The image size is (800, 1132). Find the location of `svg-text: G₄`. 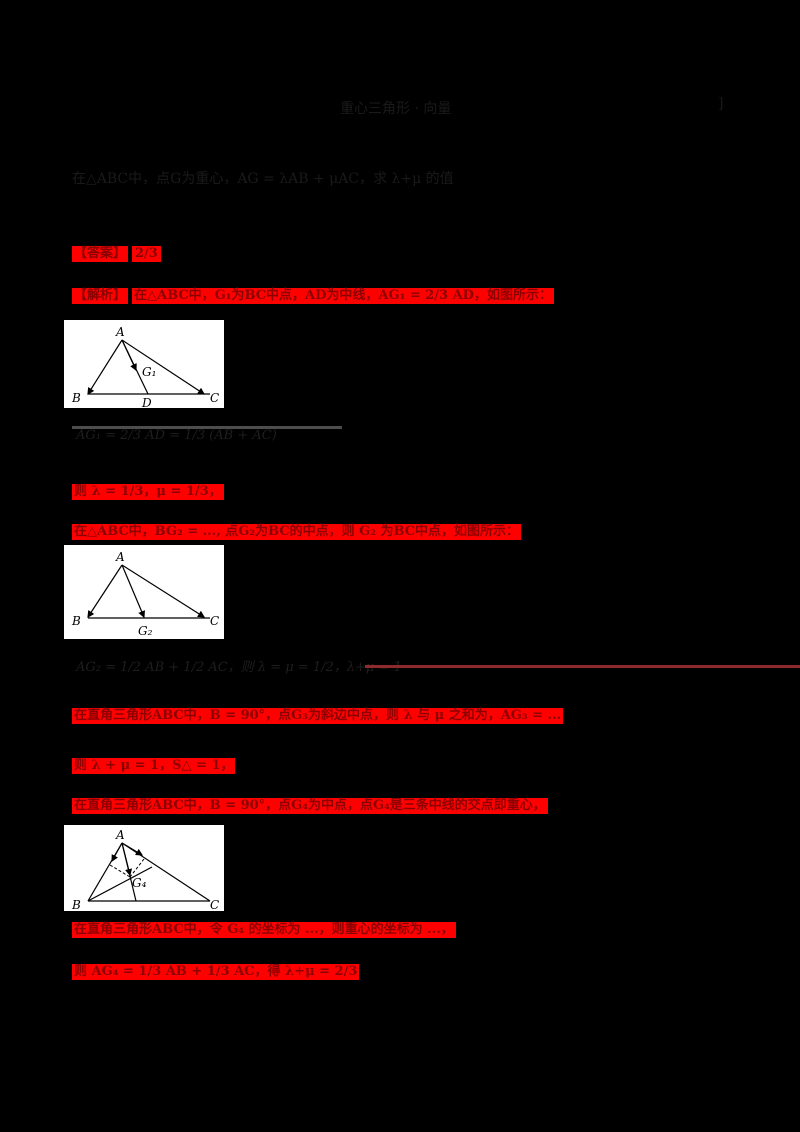

svg-text: G₄ is located at coordinates (139, 883).